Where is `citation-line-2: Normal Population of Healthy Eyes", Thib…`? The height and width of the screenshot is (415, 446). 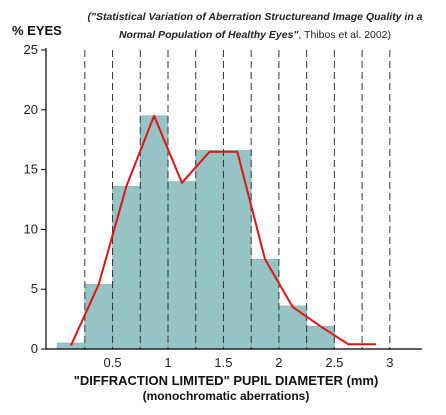
citation-line-2: Normal Population of Healthy Eyes", Thib… is located at coordinates (255, 35).